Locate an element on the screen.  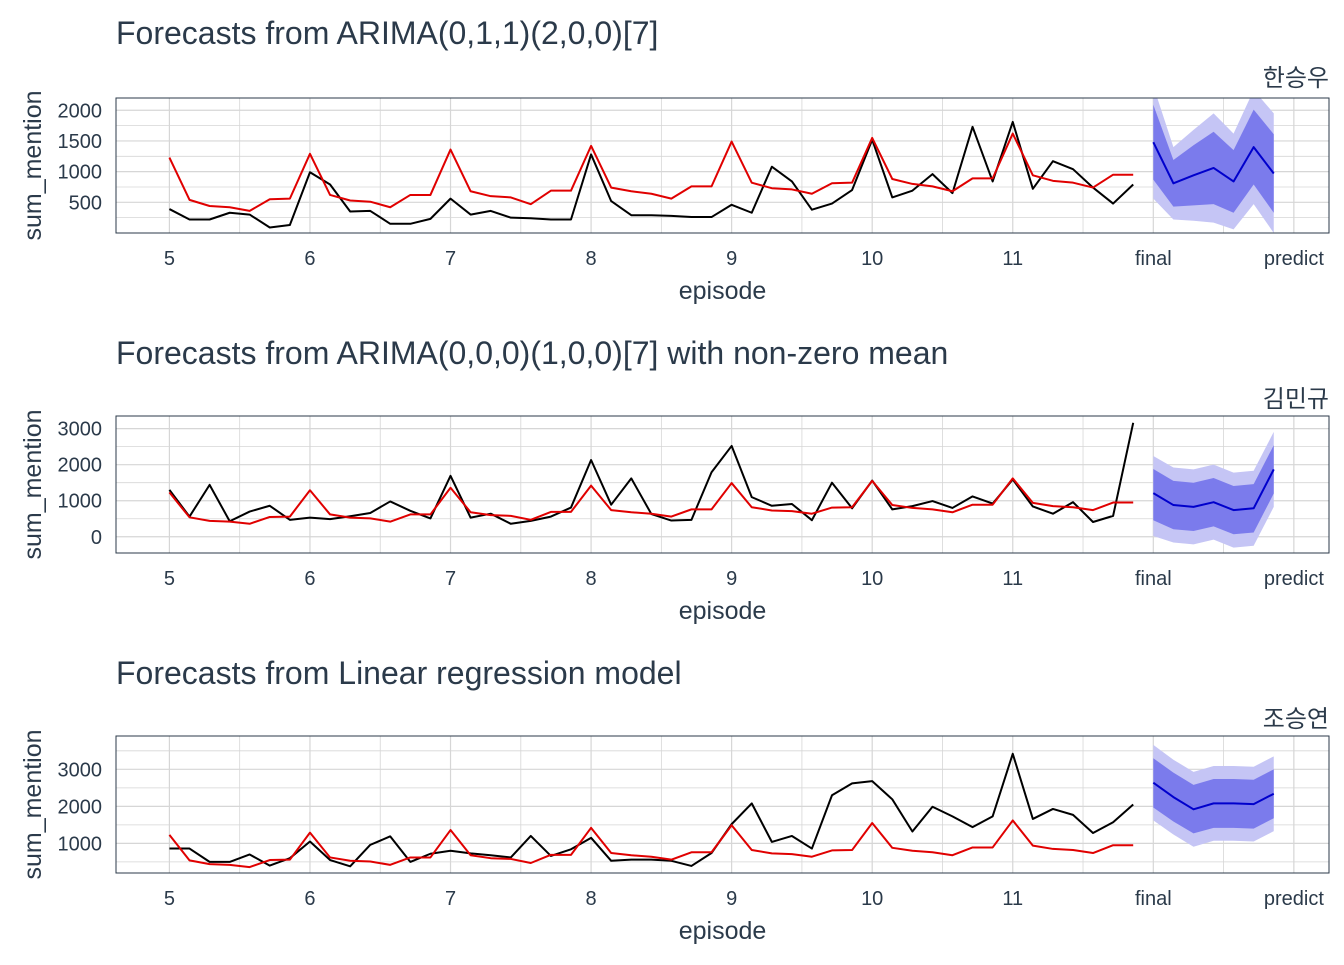
facet-label: 조승연 is located at coordinates (1296, 719).